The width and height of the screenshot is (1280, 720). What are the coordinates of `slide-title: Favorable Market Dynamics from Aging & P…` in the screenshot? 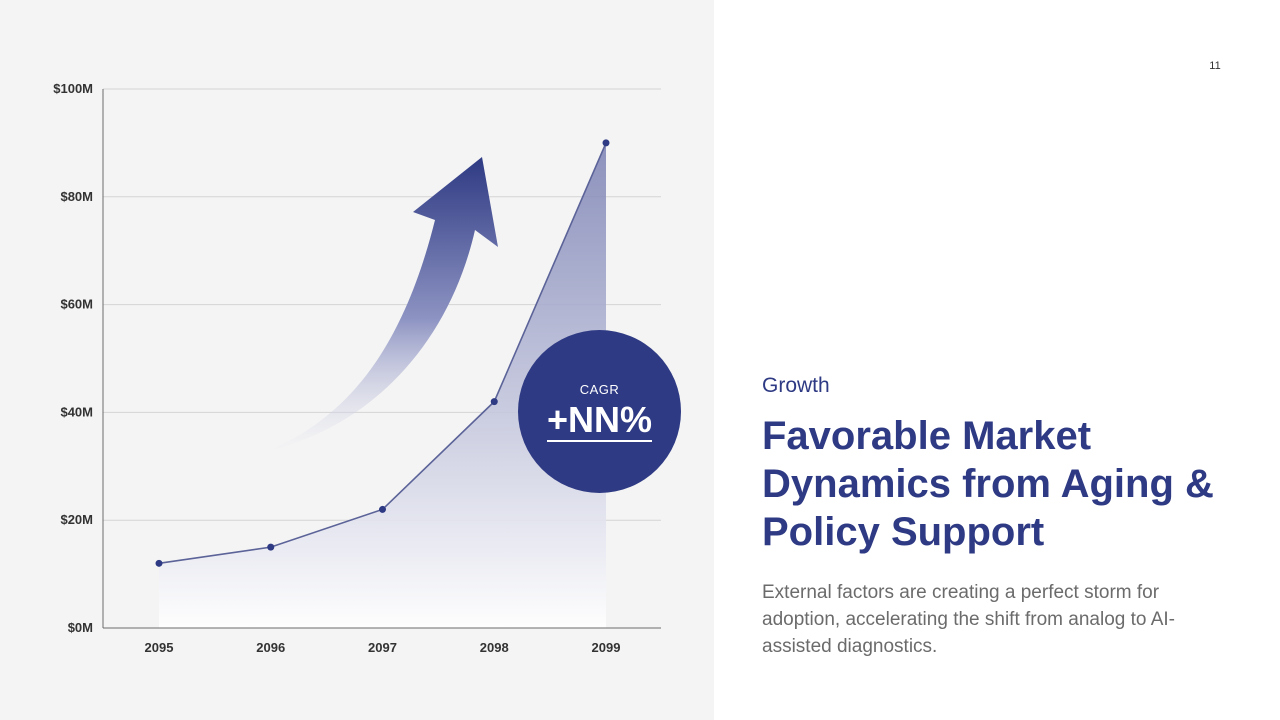 It's located at (988, 484).